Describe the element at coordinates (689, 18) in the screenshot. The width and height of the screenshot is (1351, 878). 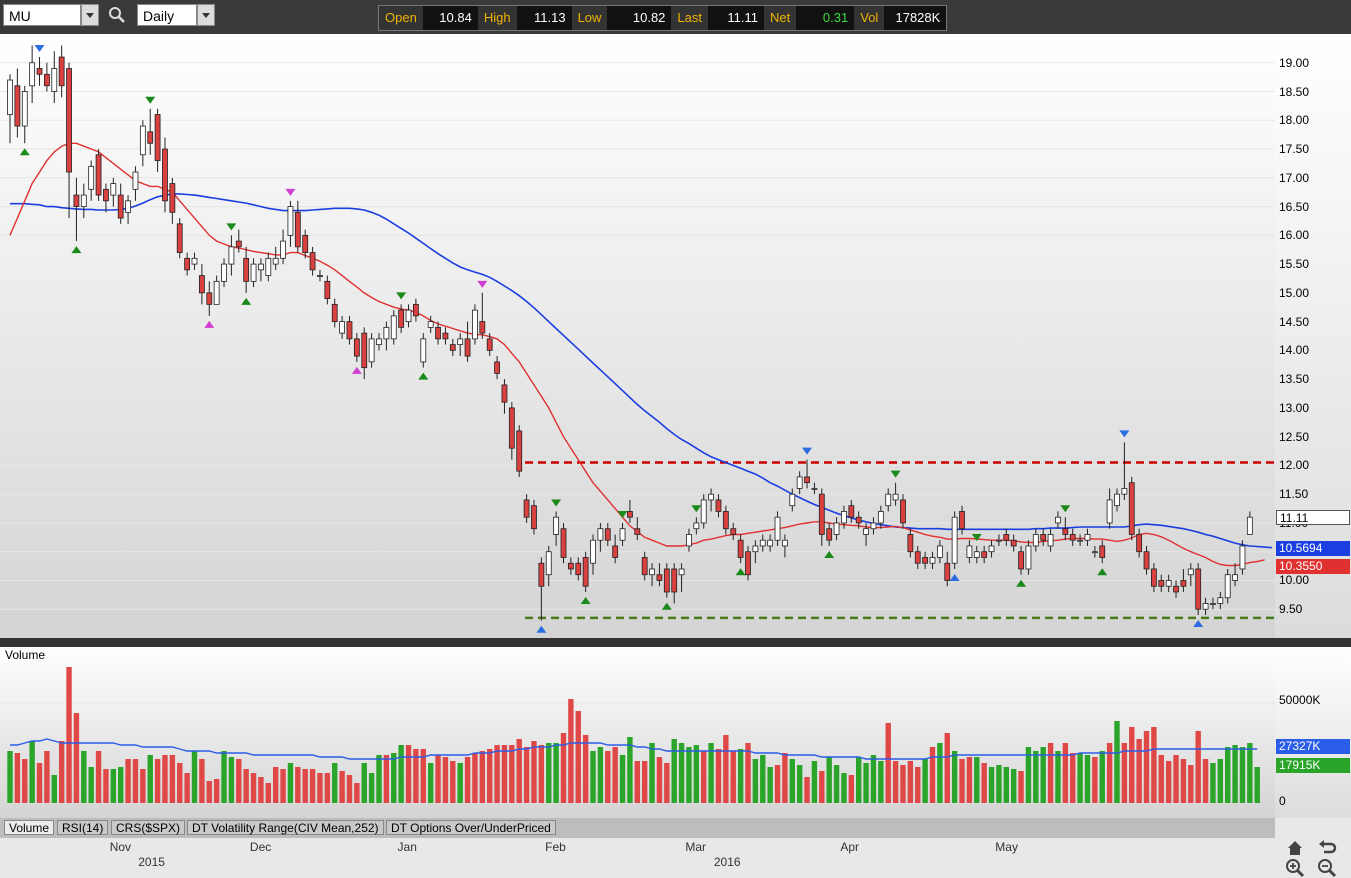
I see `quote-last-label: Last` at that location.